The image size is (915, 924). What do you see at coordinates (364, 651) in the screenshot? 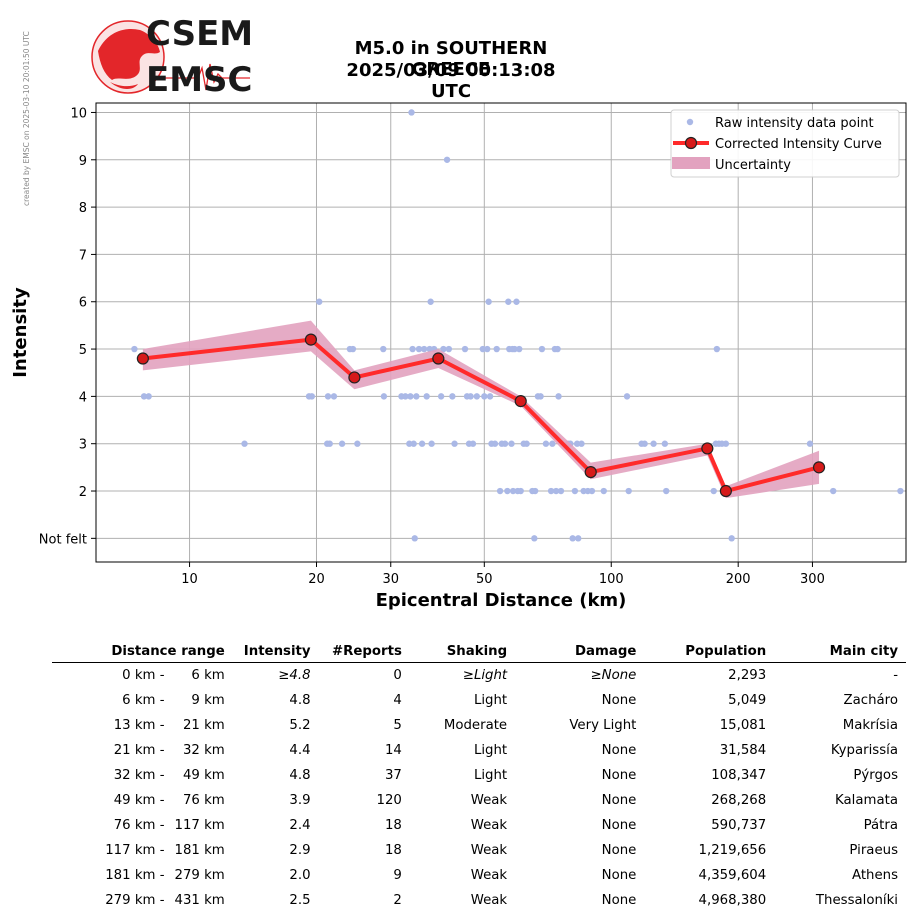
I see `table-header-cell: #Reports` at bounding box center [364, 651].